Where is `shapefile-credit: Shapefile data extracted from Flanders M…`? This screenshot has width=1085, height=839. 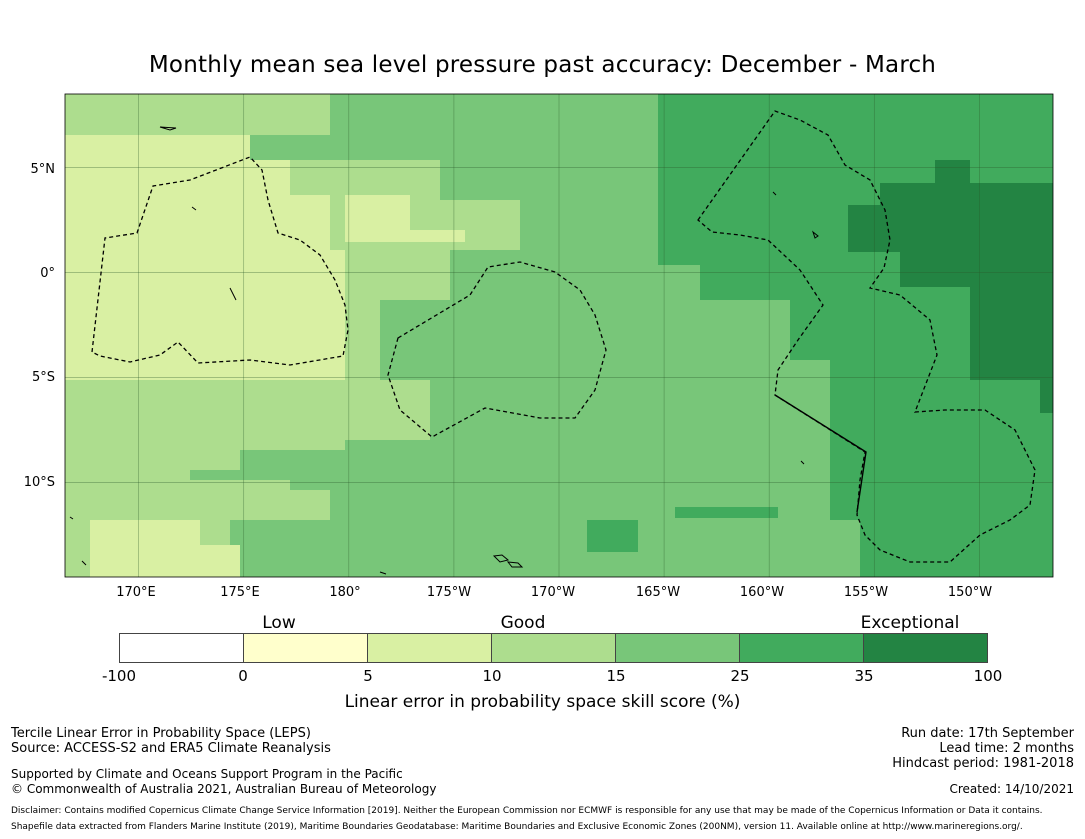
shapefile-credit: Shapefile data extracted from Flanders M… is located at coordinates (517, 827).